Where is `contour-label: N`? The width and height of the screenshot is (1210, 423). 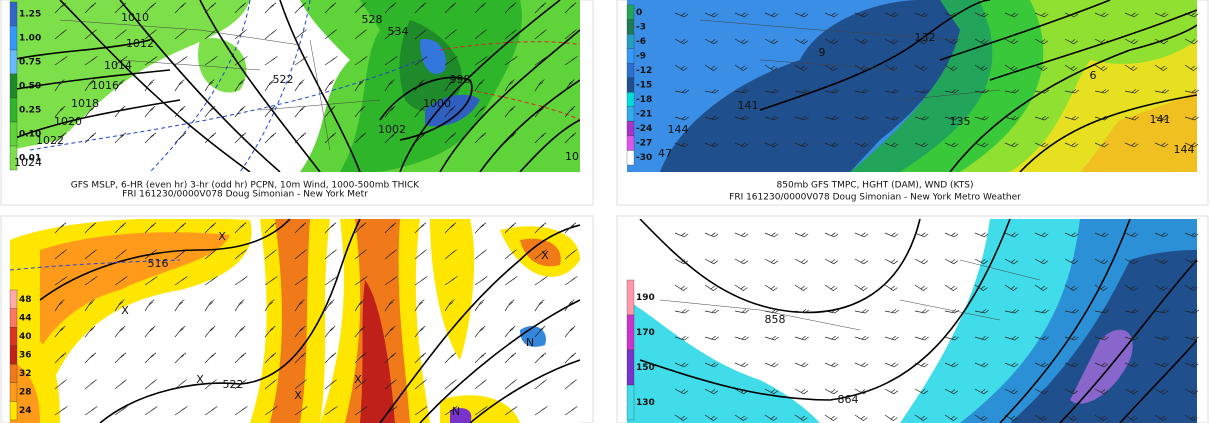
contour-label: N is located at coordinates (456, 411).